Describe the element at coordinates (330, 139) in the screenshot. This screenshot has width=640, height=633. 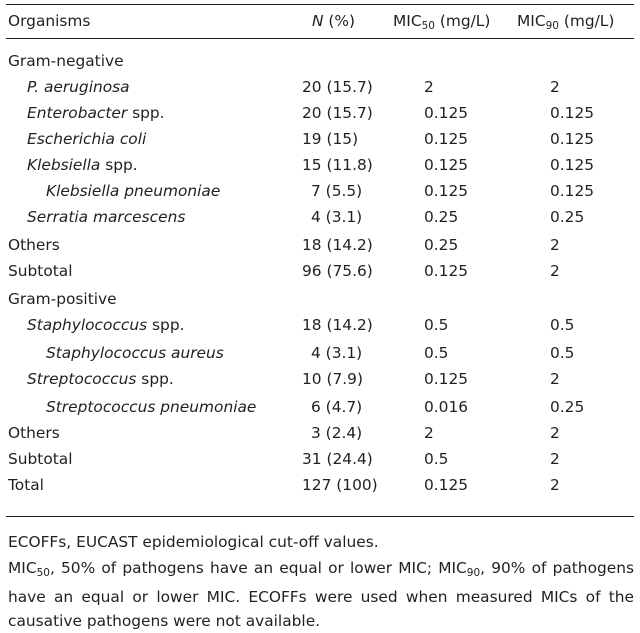
I see `cell-n: 19 (15)` at that location.